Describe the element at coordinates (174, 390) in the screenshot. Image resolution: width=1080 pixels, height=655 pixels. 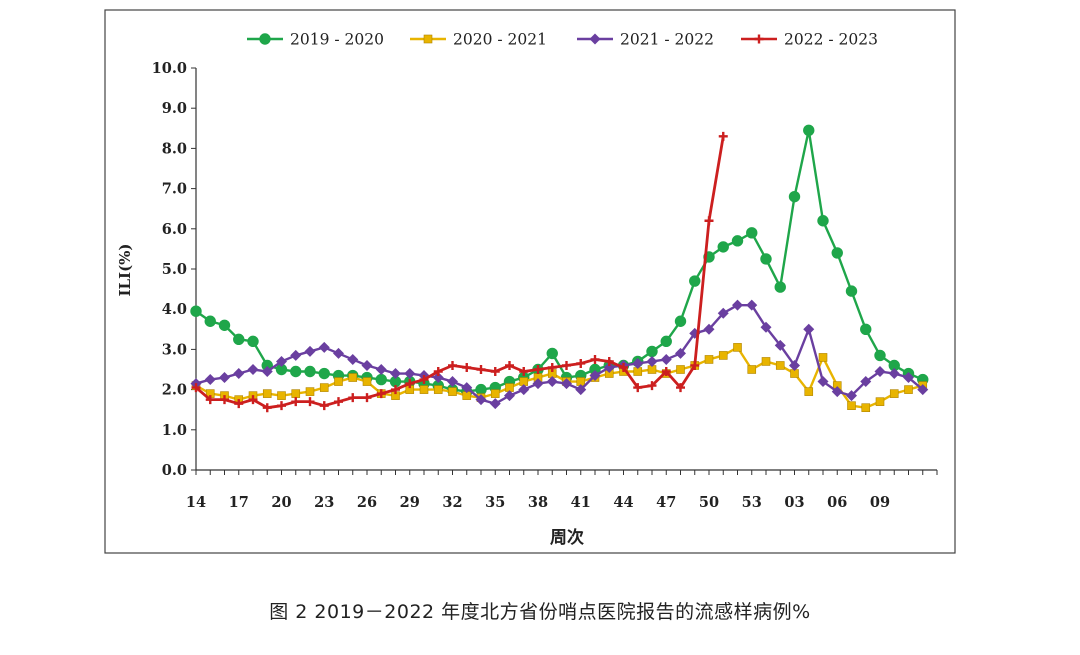
I see `y-tick-label: 2.0` at that location.